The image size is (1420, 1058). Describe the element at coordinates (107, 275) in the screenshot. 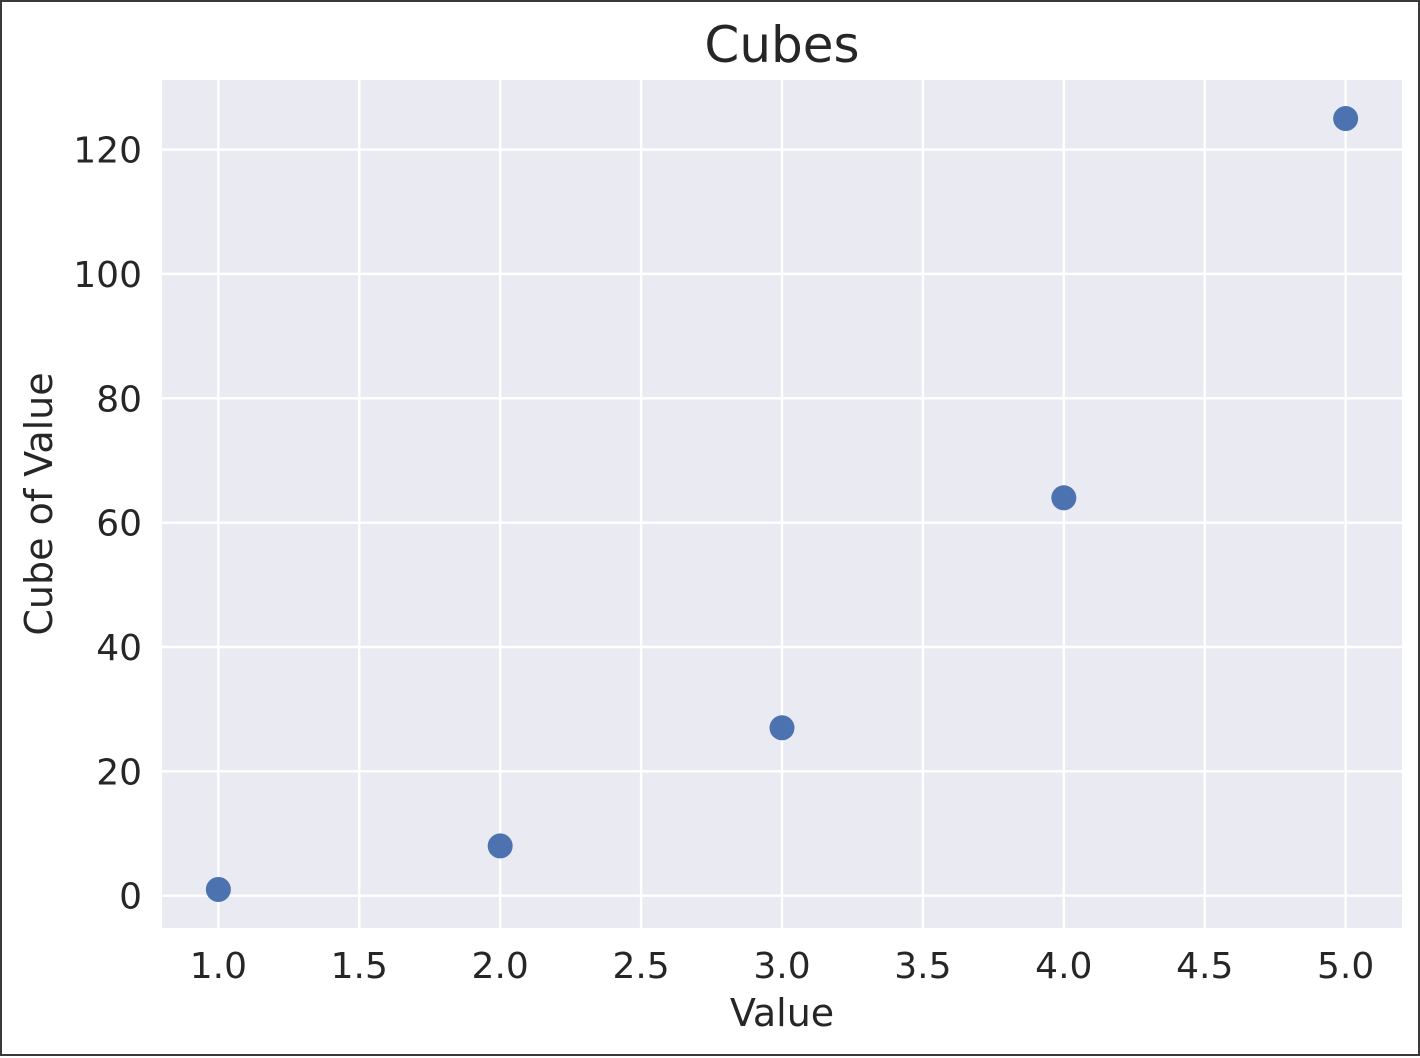

I see `y-tick-label: 100` at that location.